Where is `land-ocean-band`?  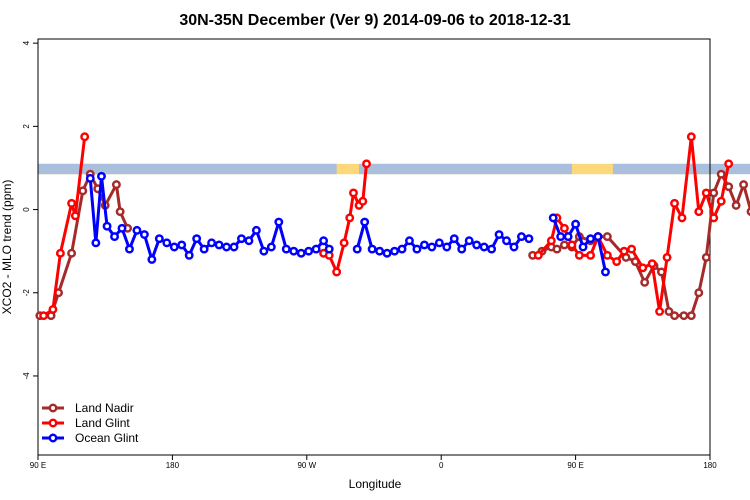 land-ocean-band is located at coordinates (394, 169).